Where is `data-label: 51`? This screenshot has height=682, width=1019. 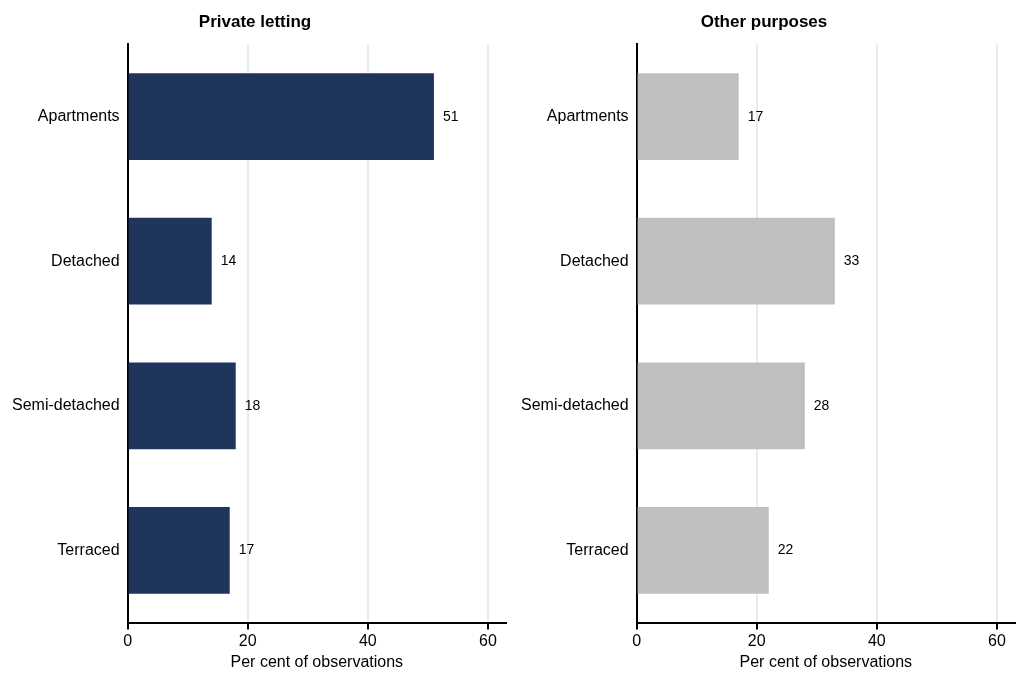 data-label: 51 is located at coordinates (450, 115).